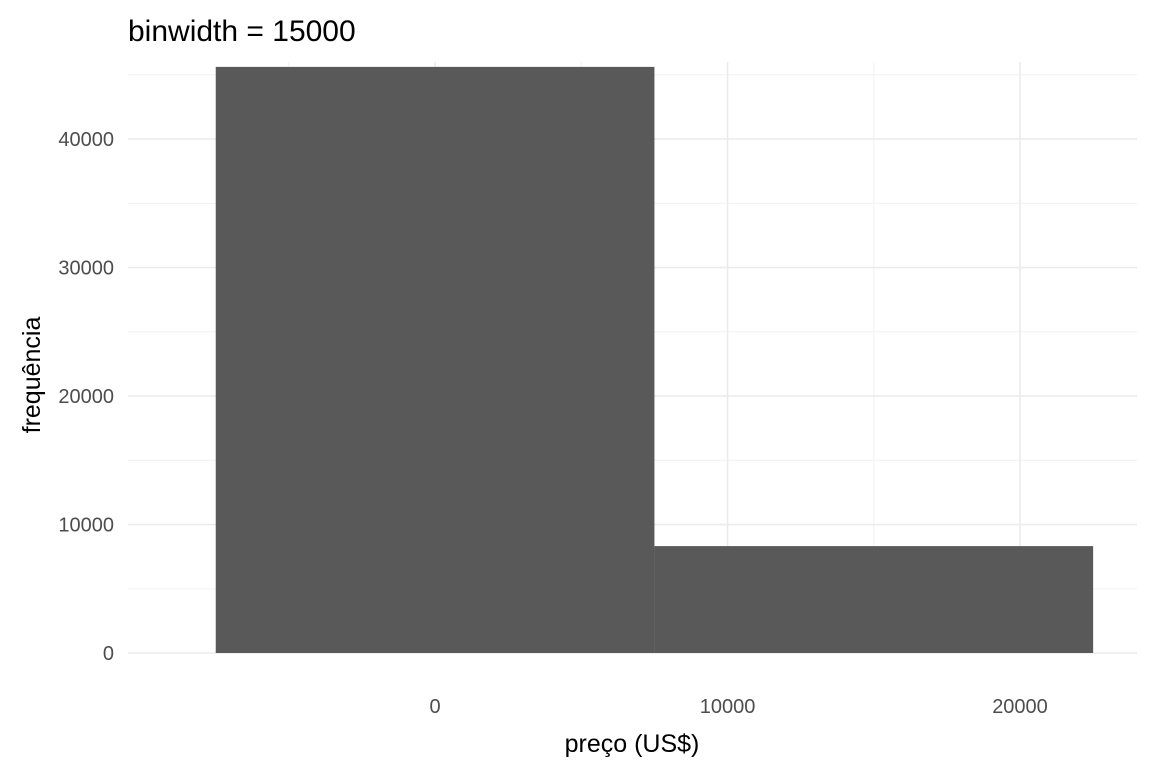 The width and height of the screenshot is (1152, 768). What do you see at coordinates (242, 31) in the screenshot?
I see `chart-title: binwidth = 15000` at bounding box center [242, 31].